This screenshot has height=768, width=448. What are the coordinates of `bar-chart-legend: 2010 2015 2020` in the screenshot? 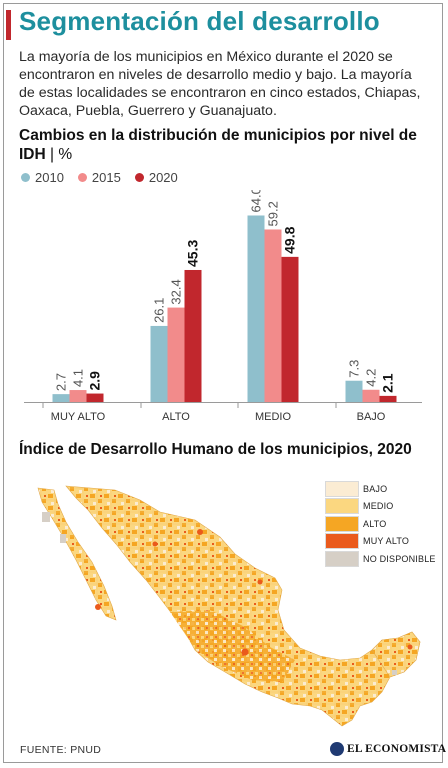 It's located at (99, 177).